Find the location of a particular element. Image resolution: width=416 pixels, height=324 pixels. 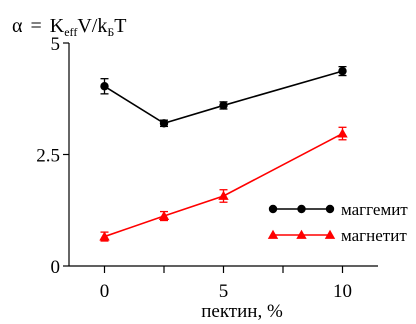

y-label-t: T is located at coordinates (120, 26).